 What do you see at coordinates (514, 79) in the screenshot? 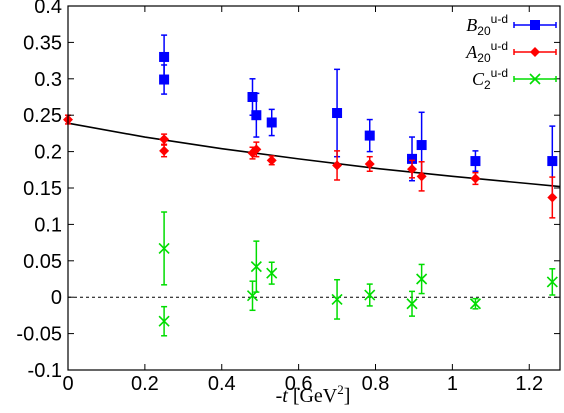
I see `legend-entry-C: C2u-d` at bounding box center [514, 79].